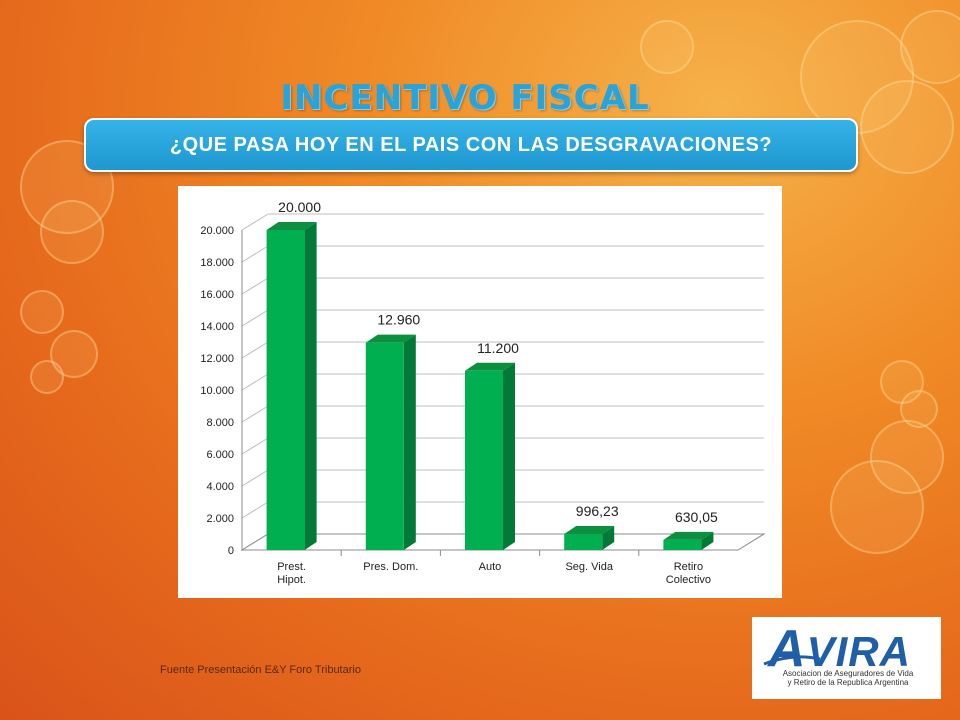 The height and width of the screenshot is (720, 960). I want to click on y-tick-label: 18.000, so click(217, 263).